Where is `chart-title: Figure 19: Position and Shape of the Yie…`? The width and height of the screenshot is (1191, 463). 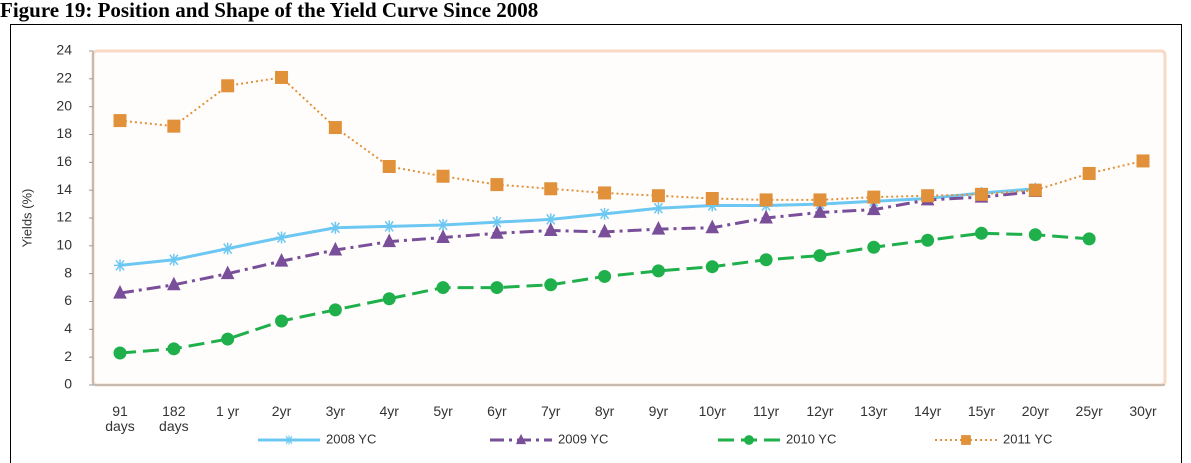
chart-title: Figure 19: Position and Shape of the Yie… is located at coordinates (269, 11).